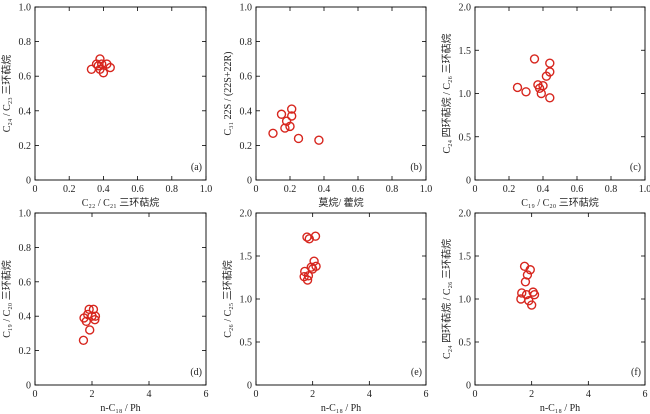 The width and height of the screenshot is (650, 414). I want to click on x-axis-label: C₂₂ / C₂₁ 三环萜烷, so click(121, 202).